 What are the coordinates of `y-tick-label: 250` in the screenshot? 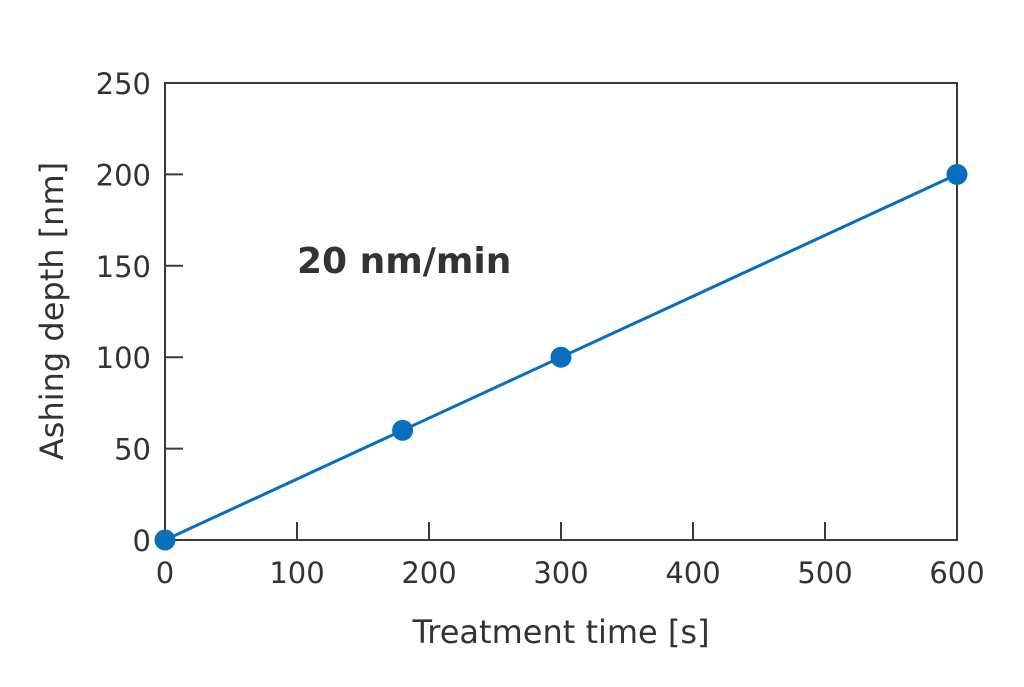 It's located at (123, 84).